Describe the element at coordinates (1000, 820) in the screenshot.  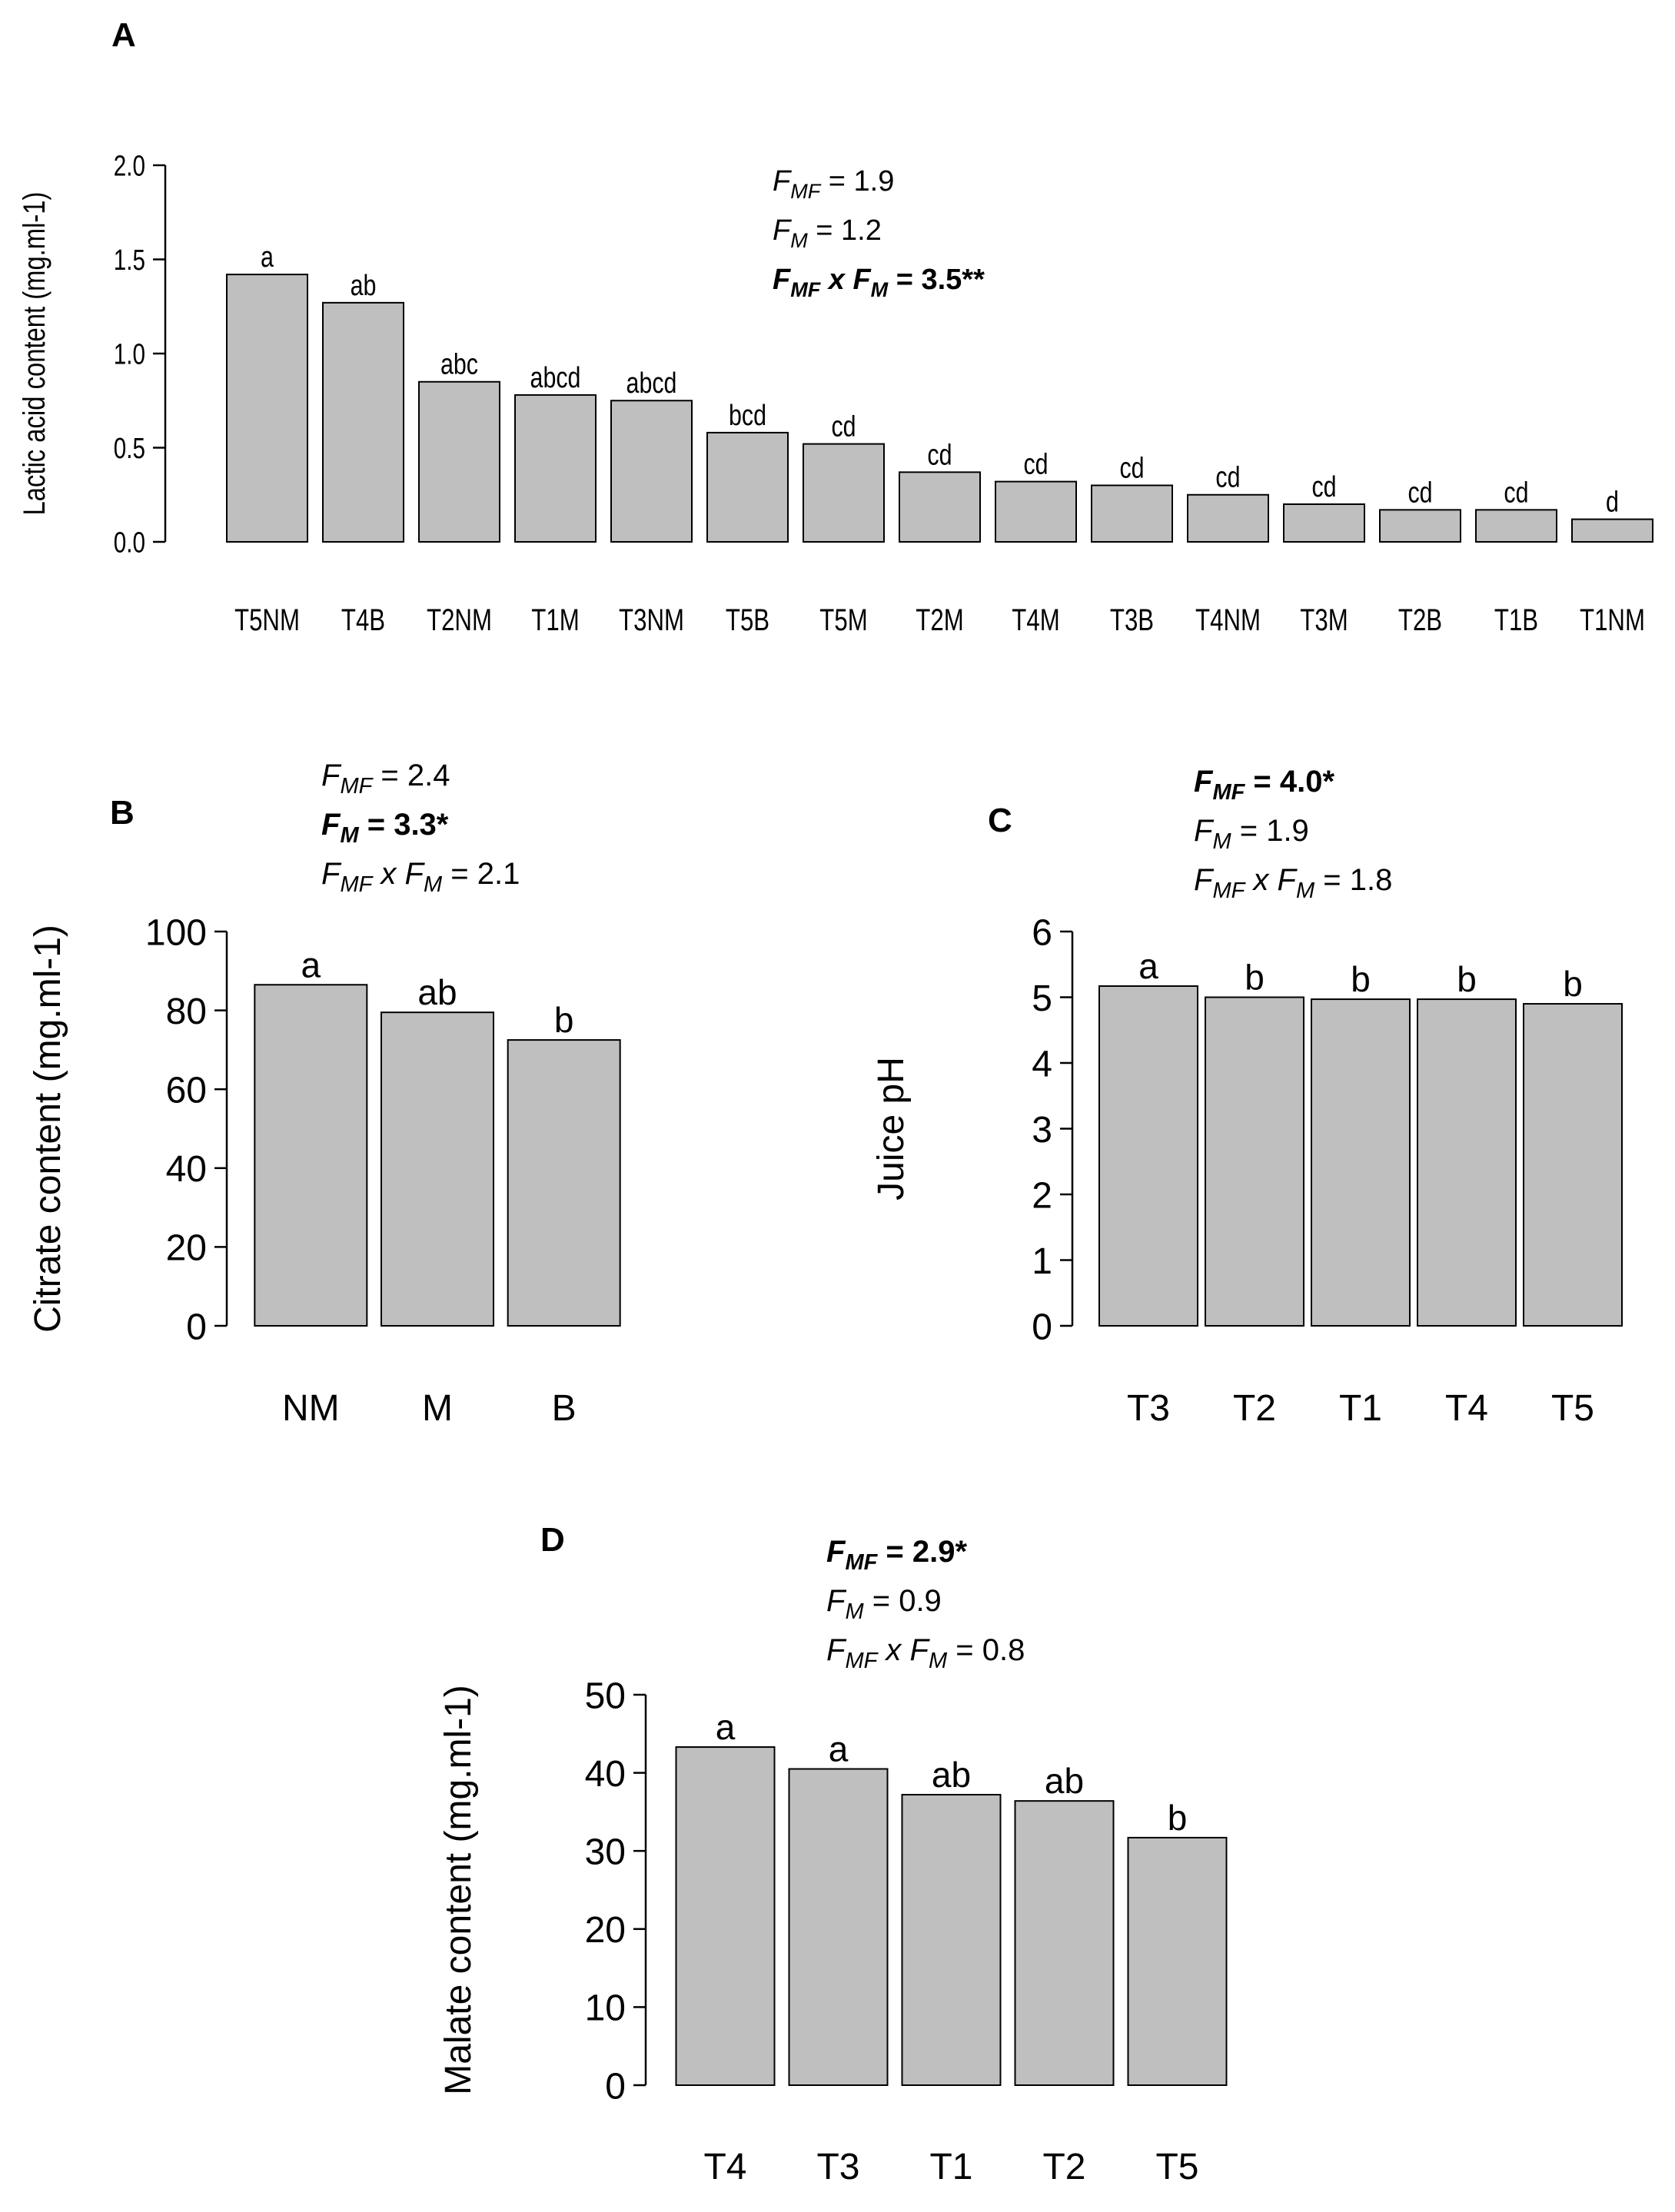
I see `panel-letter: C` at that location.